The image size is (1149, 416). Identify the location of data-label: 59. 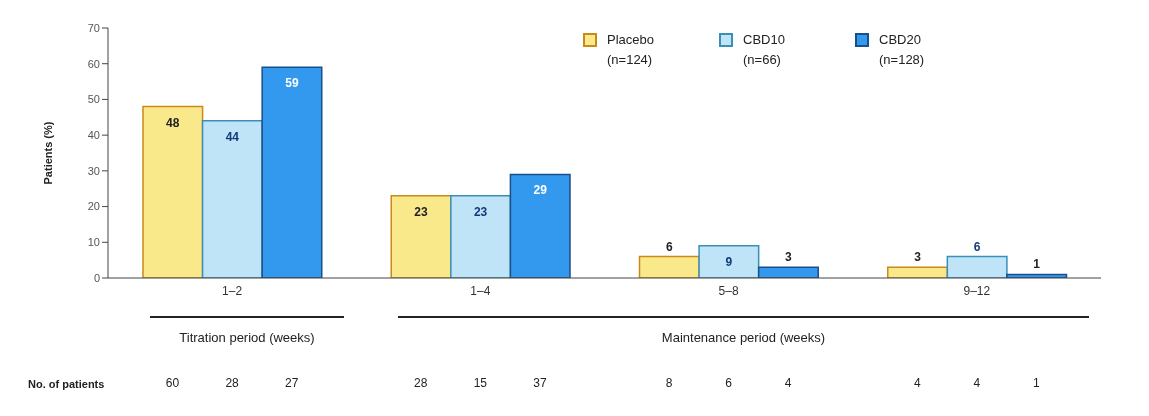
(292, 83).